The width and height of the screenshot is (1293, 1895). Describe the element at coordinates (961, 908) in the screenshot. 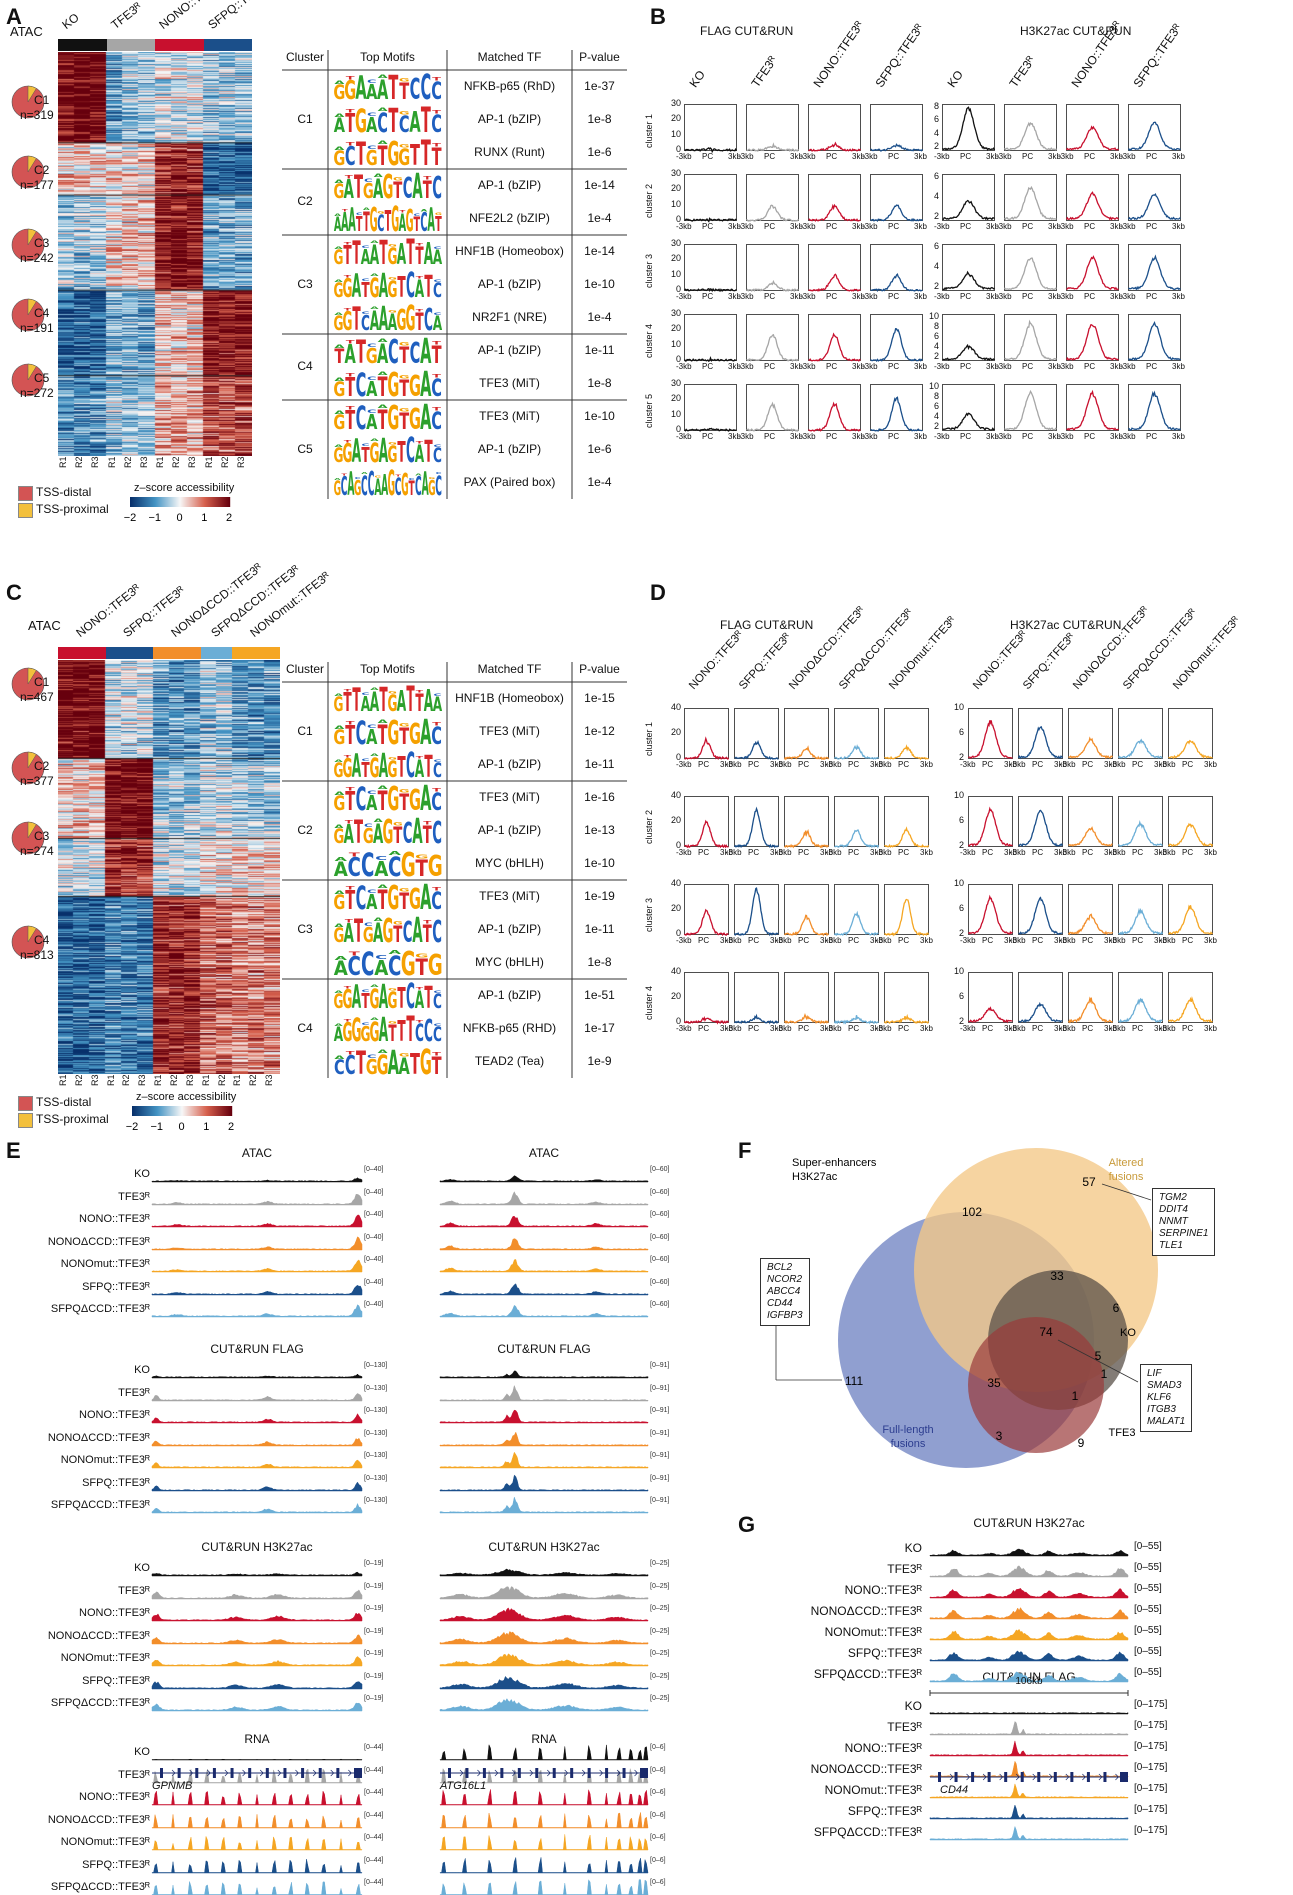

I see `h3-ytick: 6` at that location.